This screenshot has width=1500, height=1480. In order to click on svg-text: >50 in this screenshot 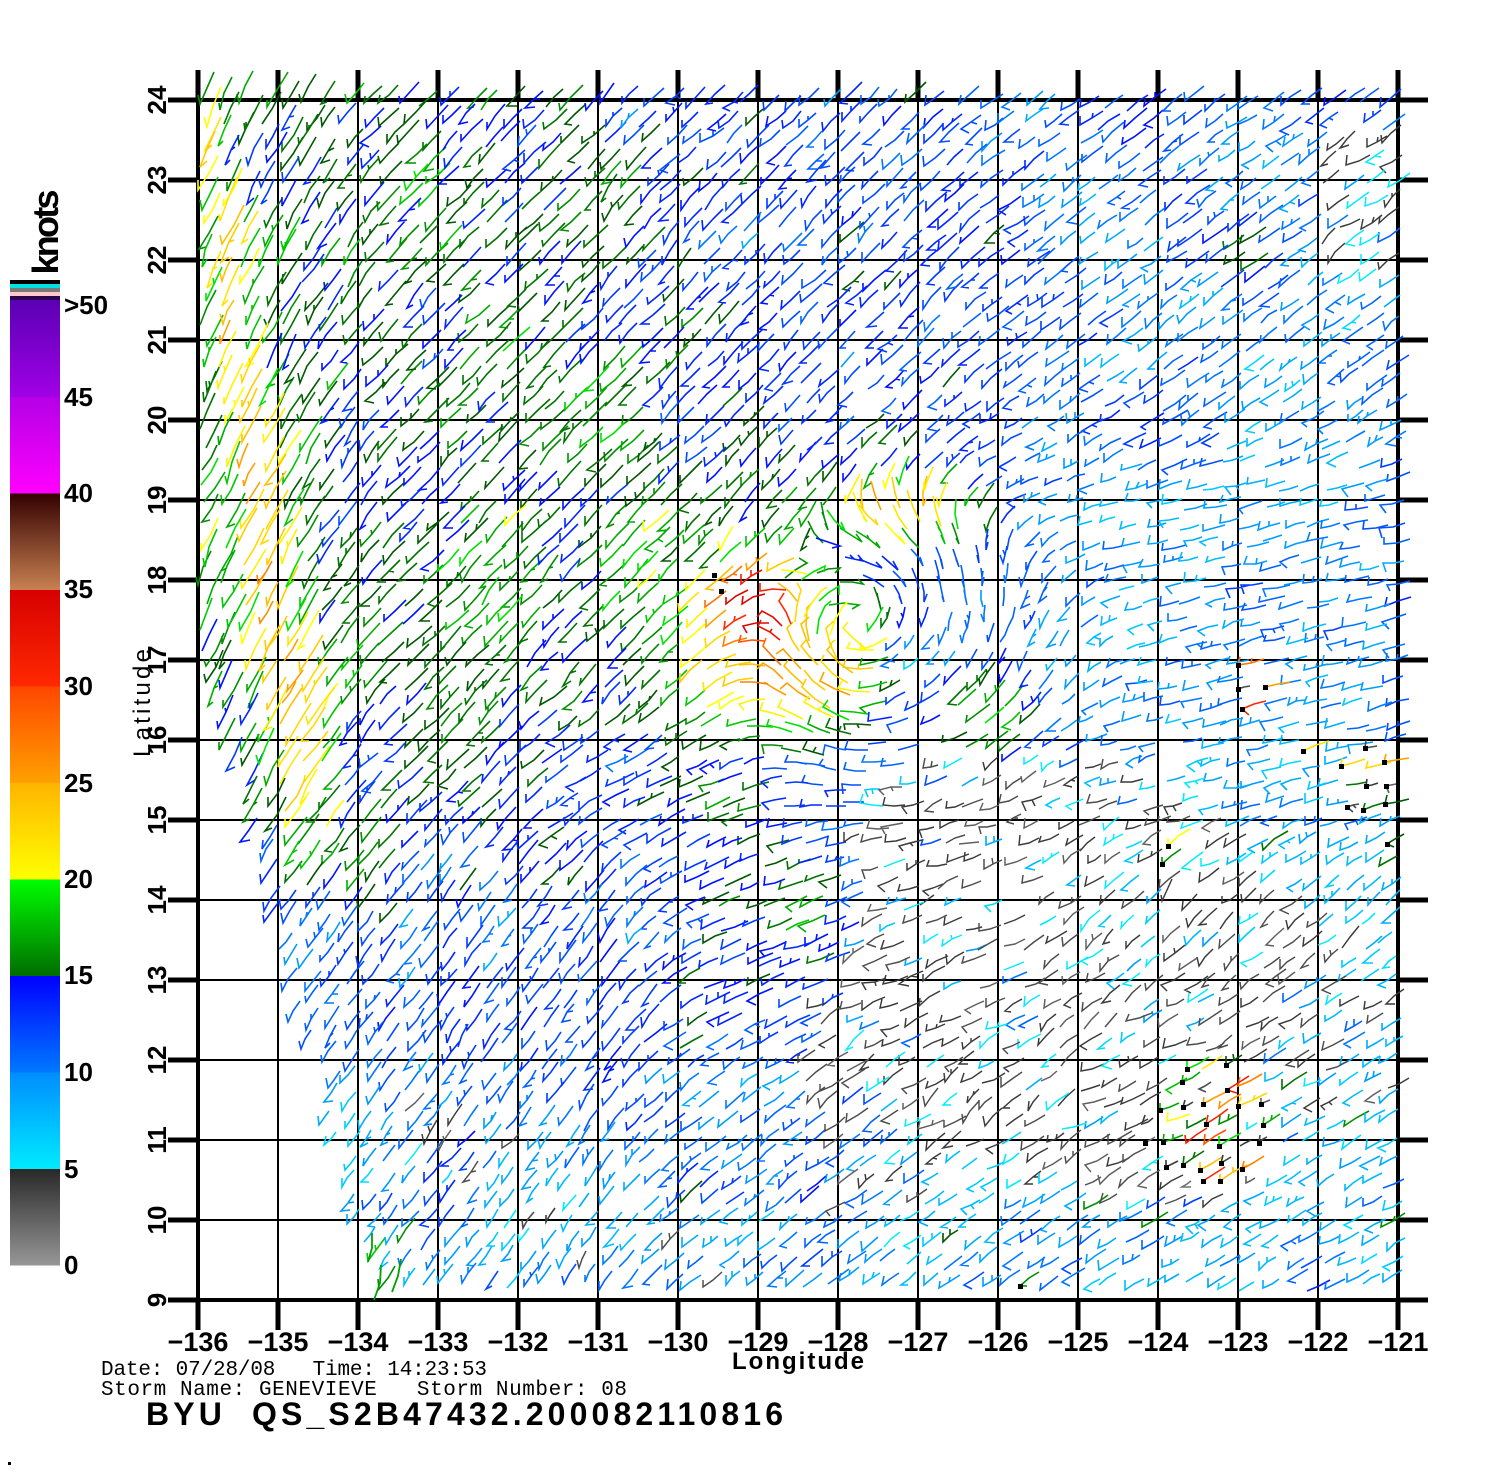, I will do `click(86, 305)`.